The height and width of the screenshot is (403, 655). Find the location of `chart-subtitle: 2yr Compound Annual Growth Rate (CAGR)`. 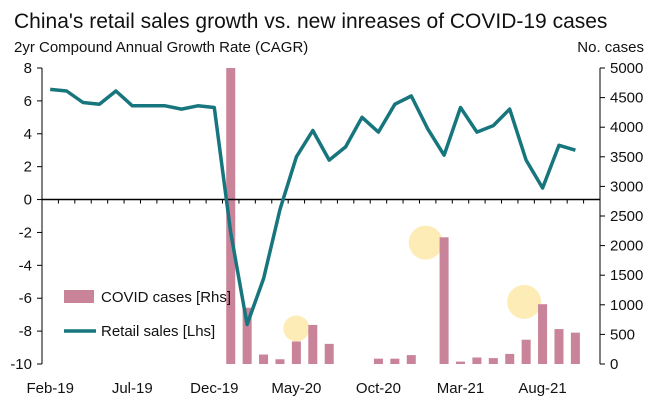

chart-subtitle: 2yr Compound Annual Growth Rate (CAGR) is located at coordinates (161, 47).